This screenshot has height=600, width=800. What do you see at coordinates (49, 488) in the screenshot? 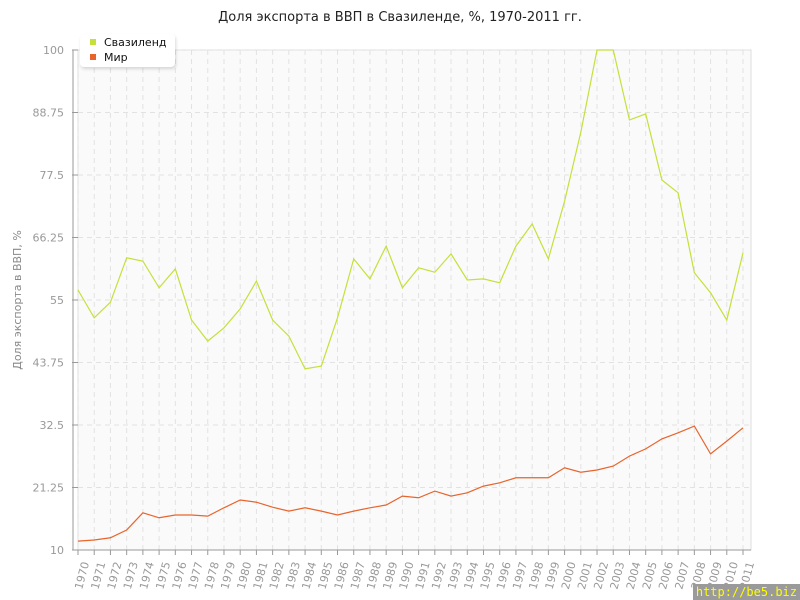
I see `y-tick-label: 21.25` at bounding box center [49, 488].